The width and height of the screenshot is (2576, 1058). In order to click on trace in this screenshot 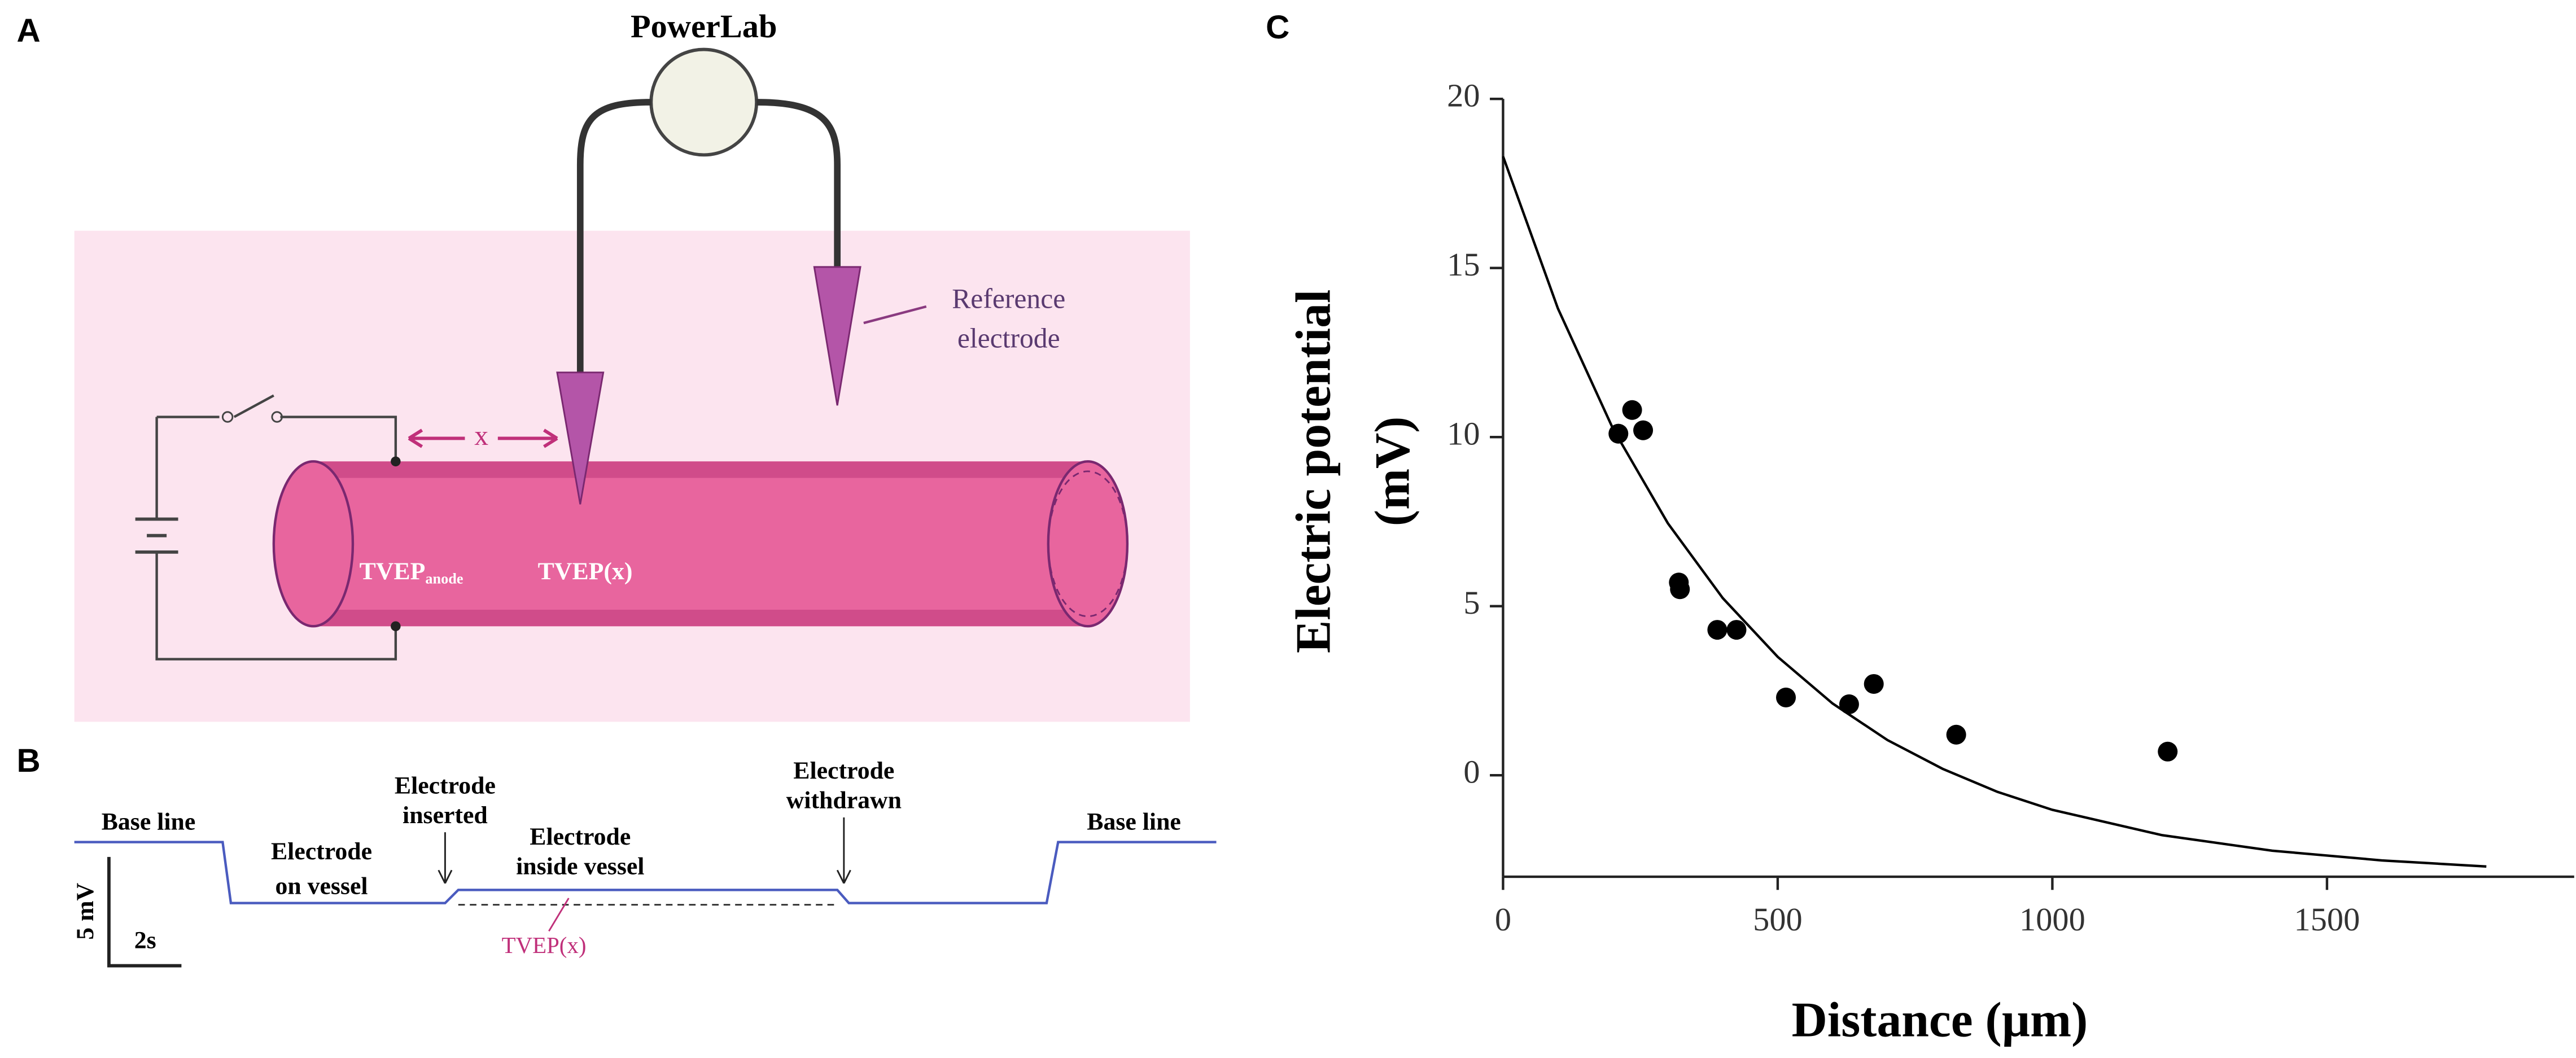, I will do `click(645, 872)`.